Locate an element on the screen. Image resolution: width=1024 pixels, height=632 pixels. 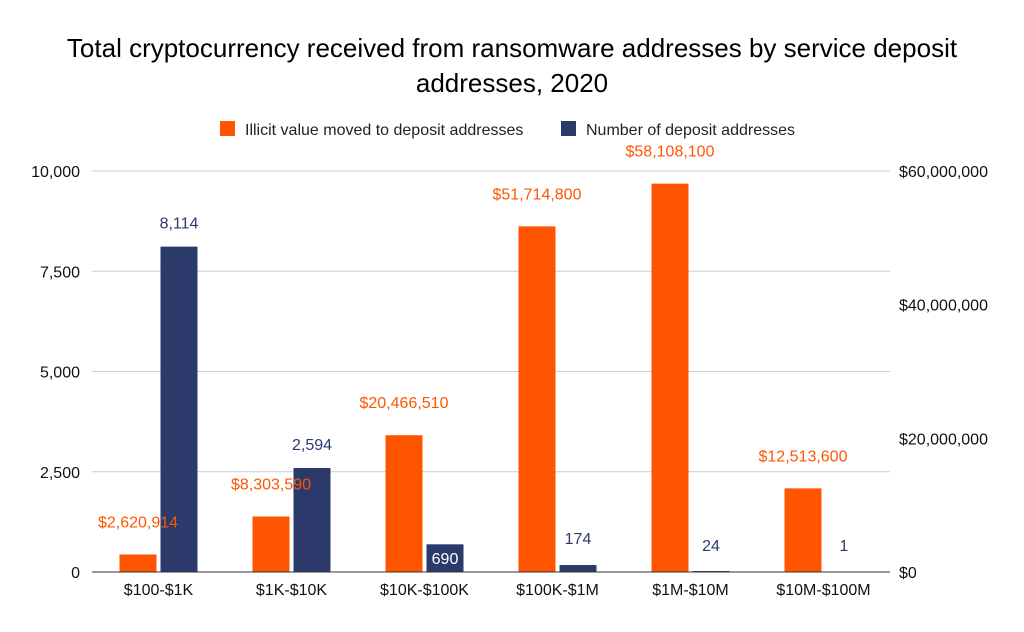
category-label: $100K-$1M is located at coordinates (557, 590).